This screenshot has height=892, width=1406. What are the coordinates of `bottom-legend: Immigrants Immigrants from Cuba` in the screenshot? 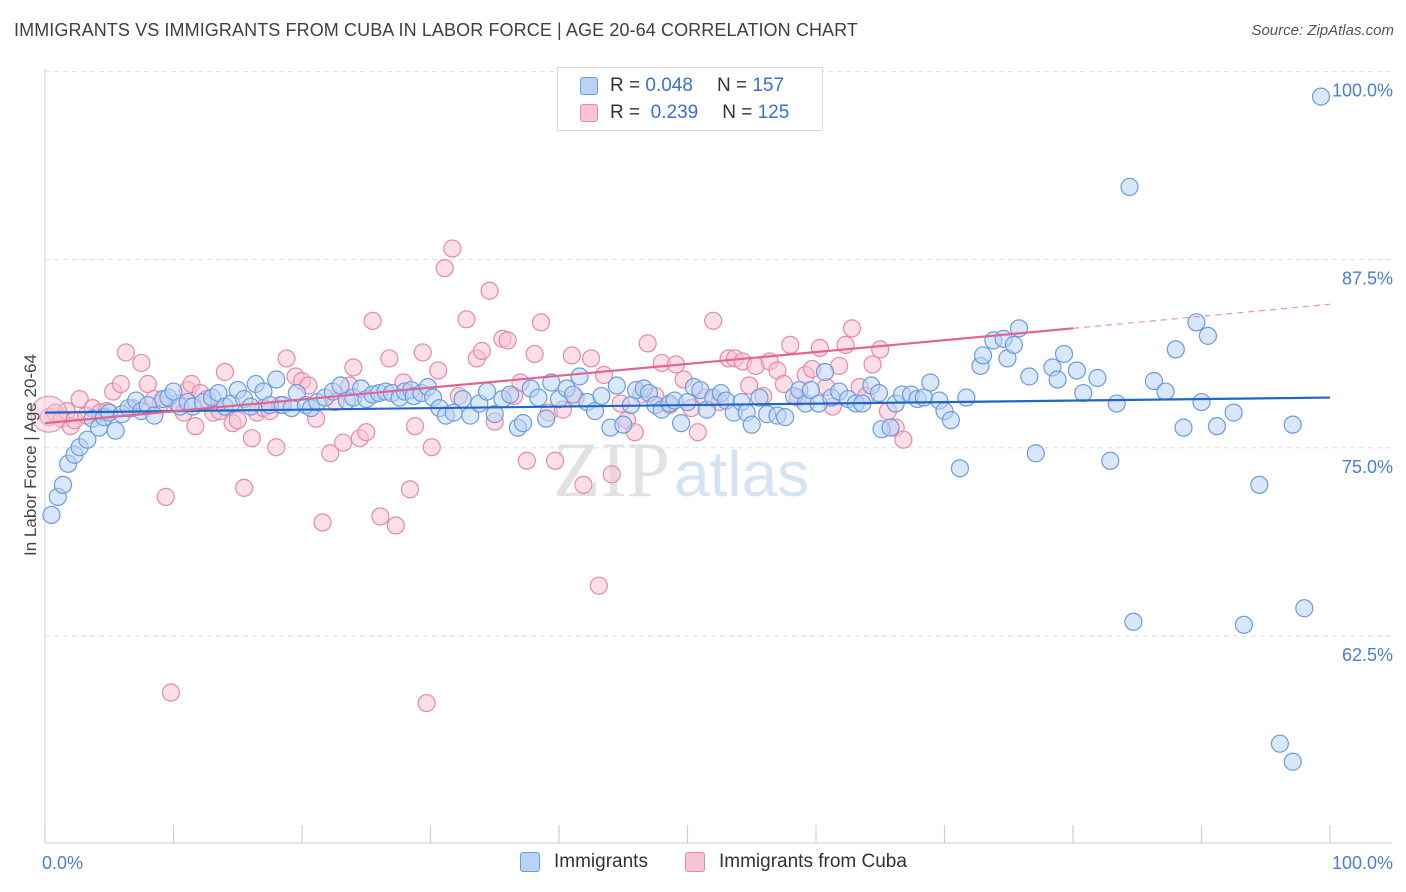 It's located at (703, 865).